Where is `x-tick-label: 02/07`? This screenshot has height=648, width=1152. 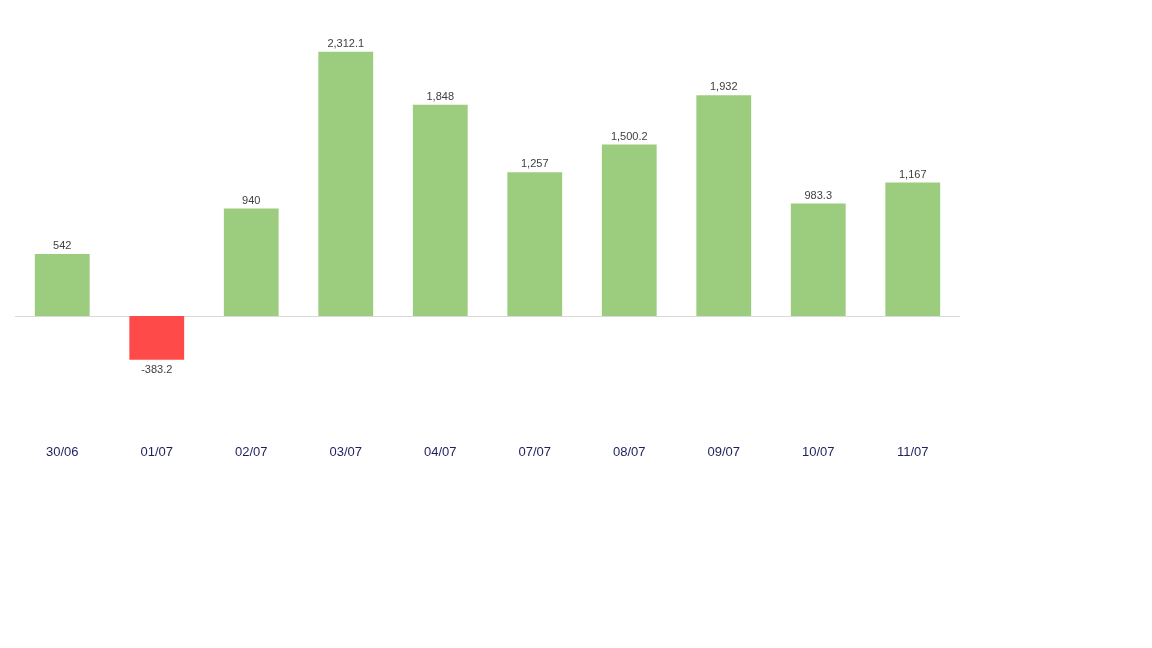
x-tick-label: 02/07 is located at coordinates (251, 451).